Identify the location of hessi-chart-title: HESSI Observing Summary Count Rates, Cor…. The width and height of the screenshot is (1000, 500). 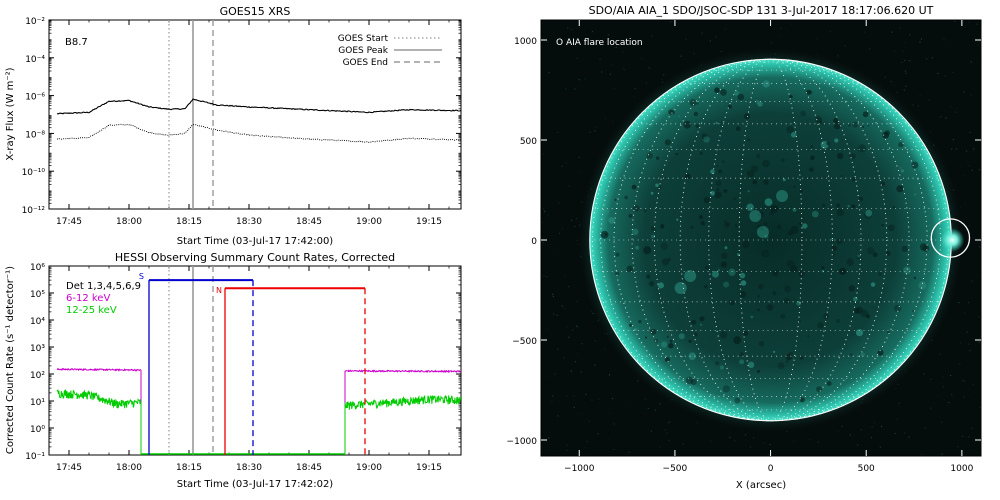
(255, 257).